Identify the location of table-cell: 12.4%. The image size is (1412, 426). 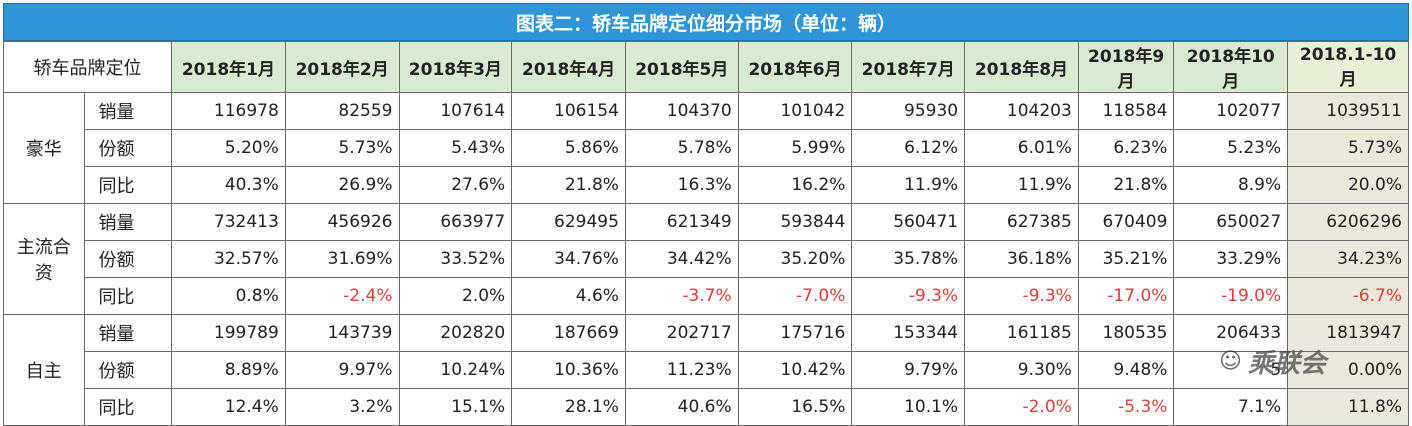
(228, 407).